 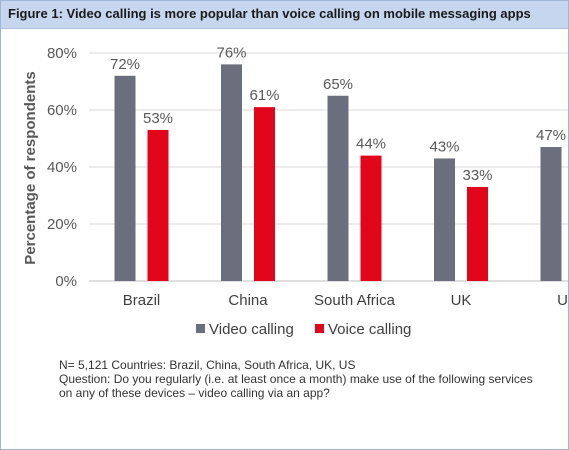 What do you see at coordinates (461, 300) in the screenshot?
I see `x-tick-label: UK` at bounding box center [461, 300].